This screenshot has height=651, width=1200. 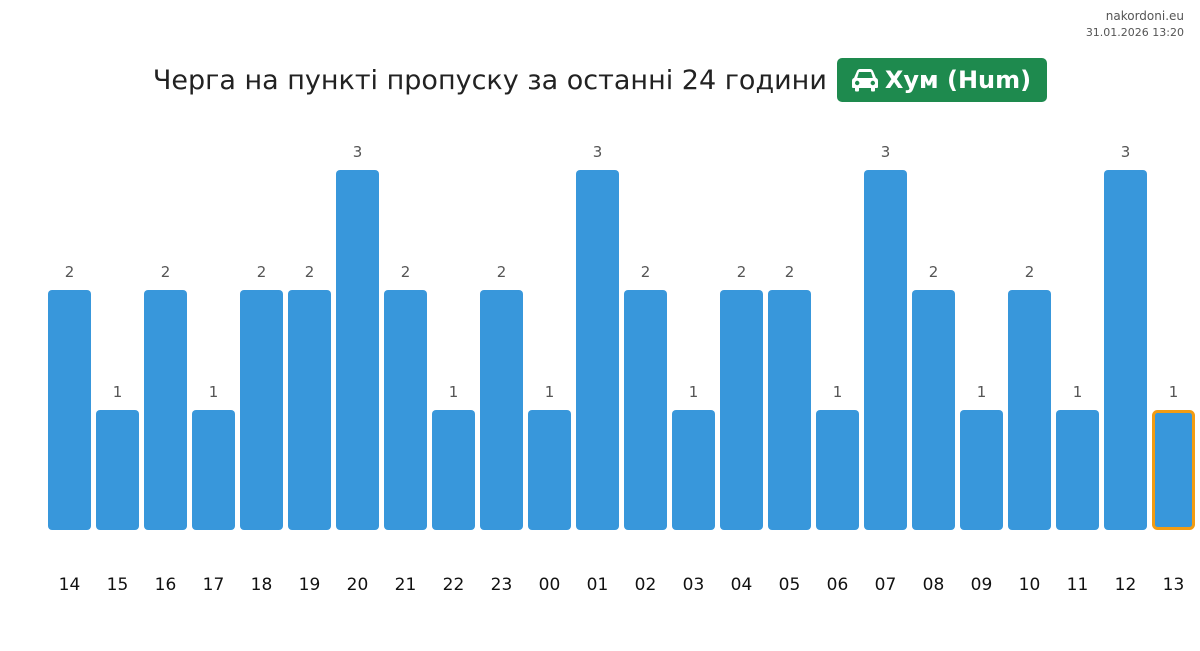 I want to click on value-label-10: 2, so click(x=1030, y=272).